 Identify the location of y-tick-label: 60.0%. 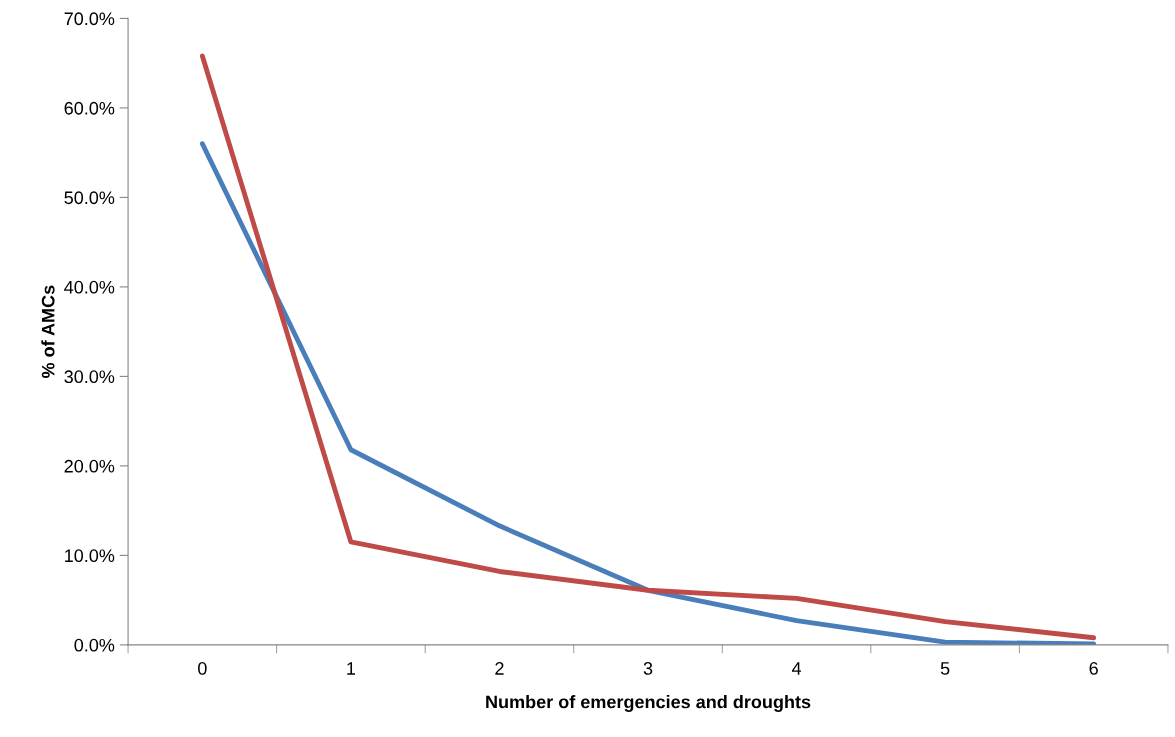
(89, 108).